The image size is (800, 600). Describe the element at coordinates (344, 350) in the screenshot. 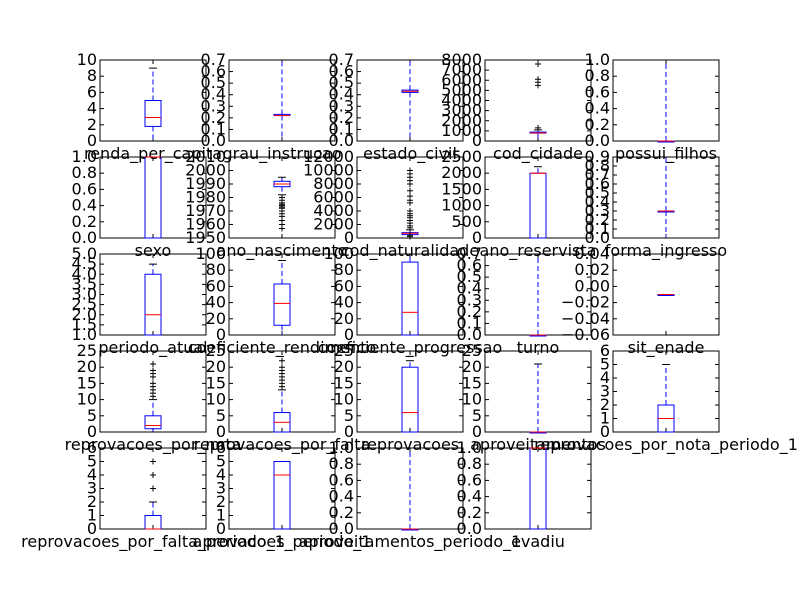

I see `y-tick-label: 25` at that location.